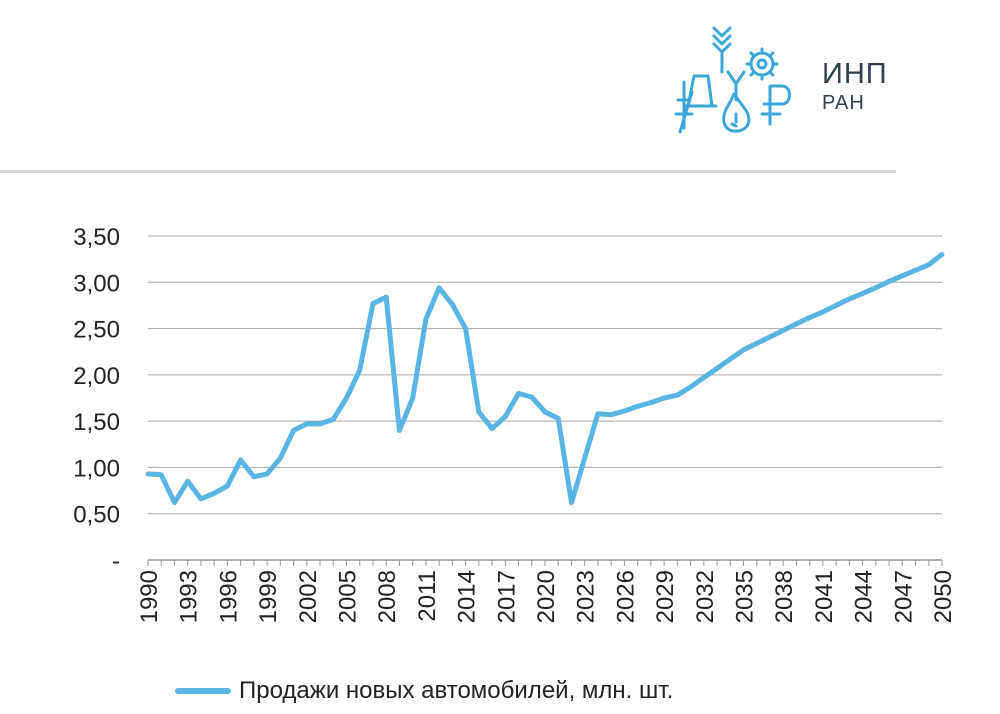 This screenshot has height=714, width=1000. Describe the element at coordinates (149, 596) in the screenshot. I see `x-tick-label: 1990` at that location.